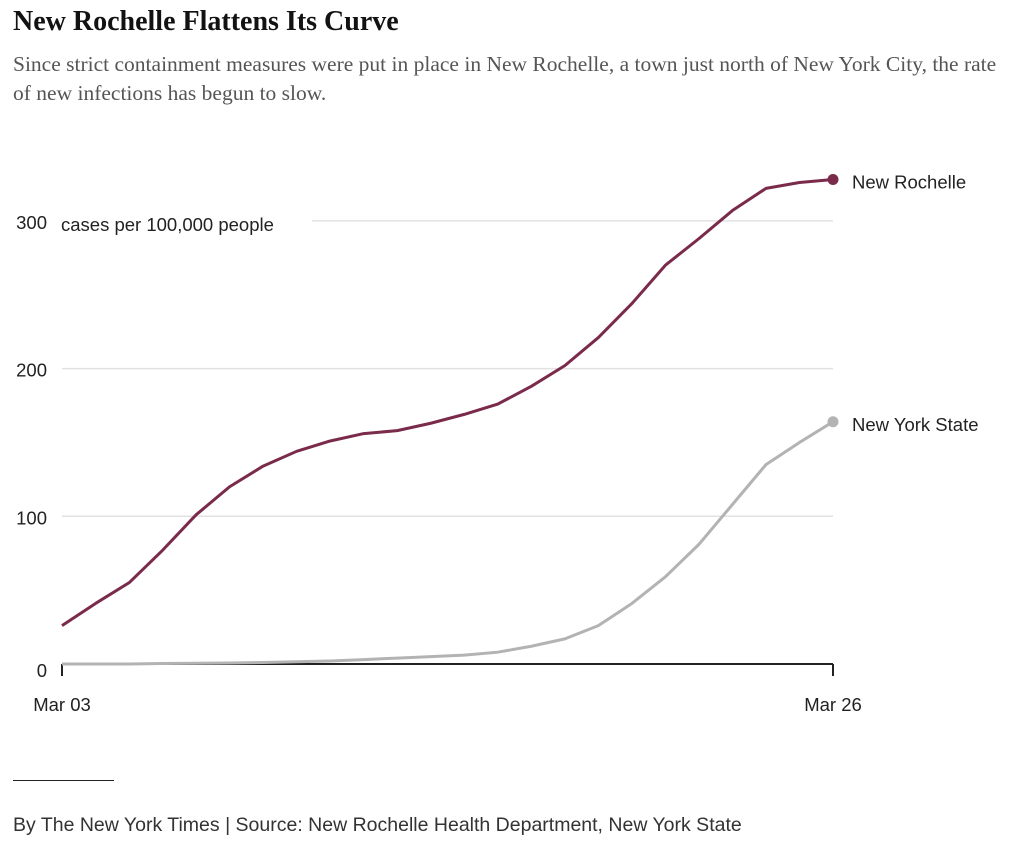  What do you see at coordinates (909, 182) in the screenshot?
I see `series-label: New Rochelle` at bounding box center [909, 182].